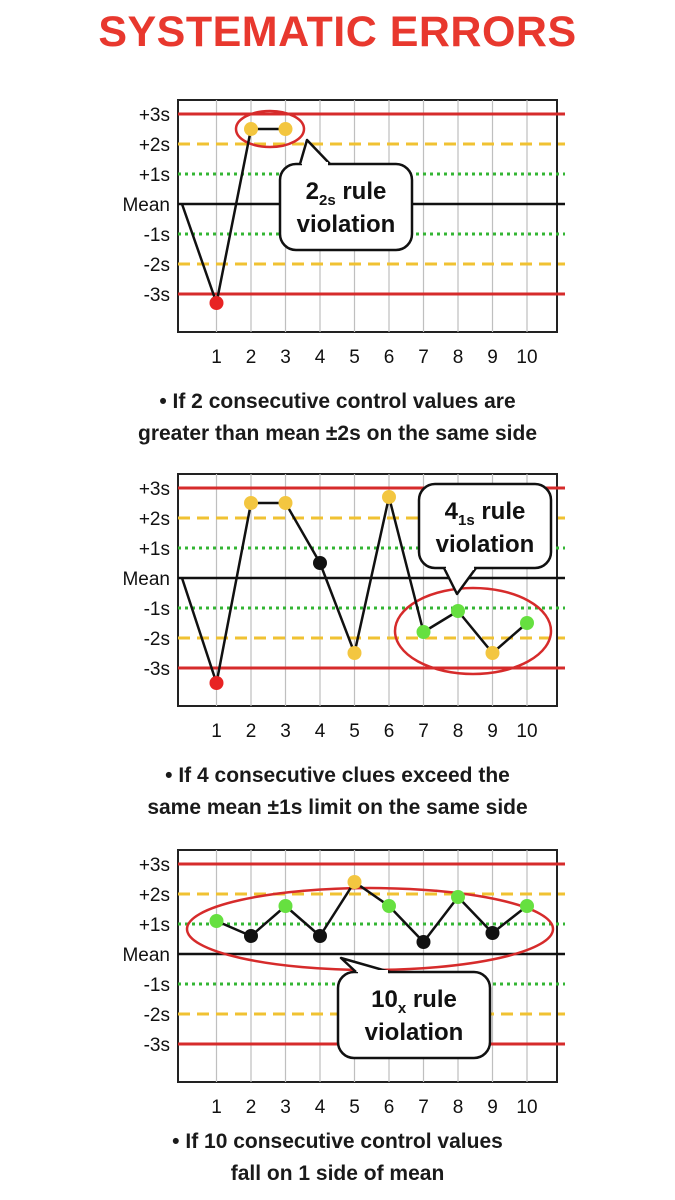 The width and height of the screenshot is (675, 1200). I want to click on callout-rule-label: 22s rule, so click(346, 193).